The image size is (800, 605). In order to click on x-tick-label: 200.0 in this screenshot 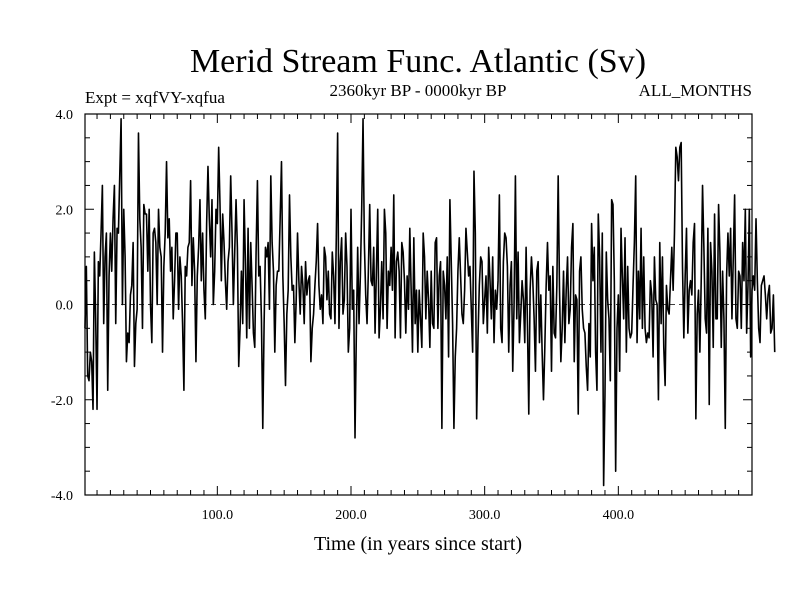, I will do `click(351, 515)`.